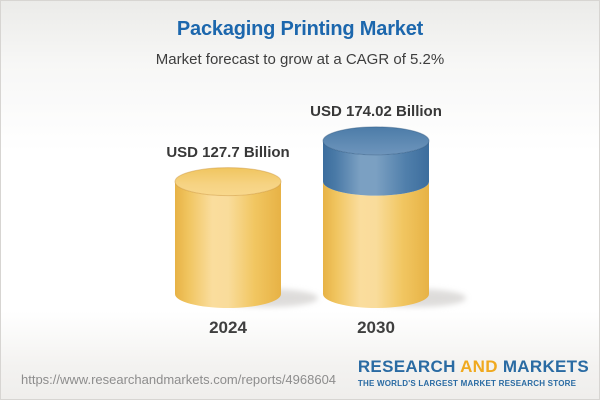  What do you see at coordinates (228, 182) in the screenshot?
I see `cylinder-2024-top-cap` at bounding box center [228, 182].